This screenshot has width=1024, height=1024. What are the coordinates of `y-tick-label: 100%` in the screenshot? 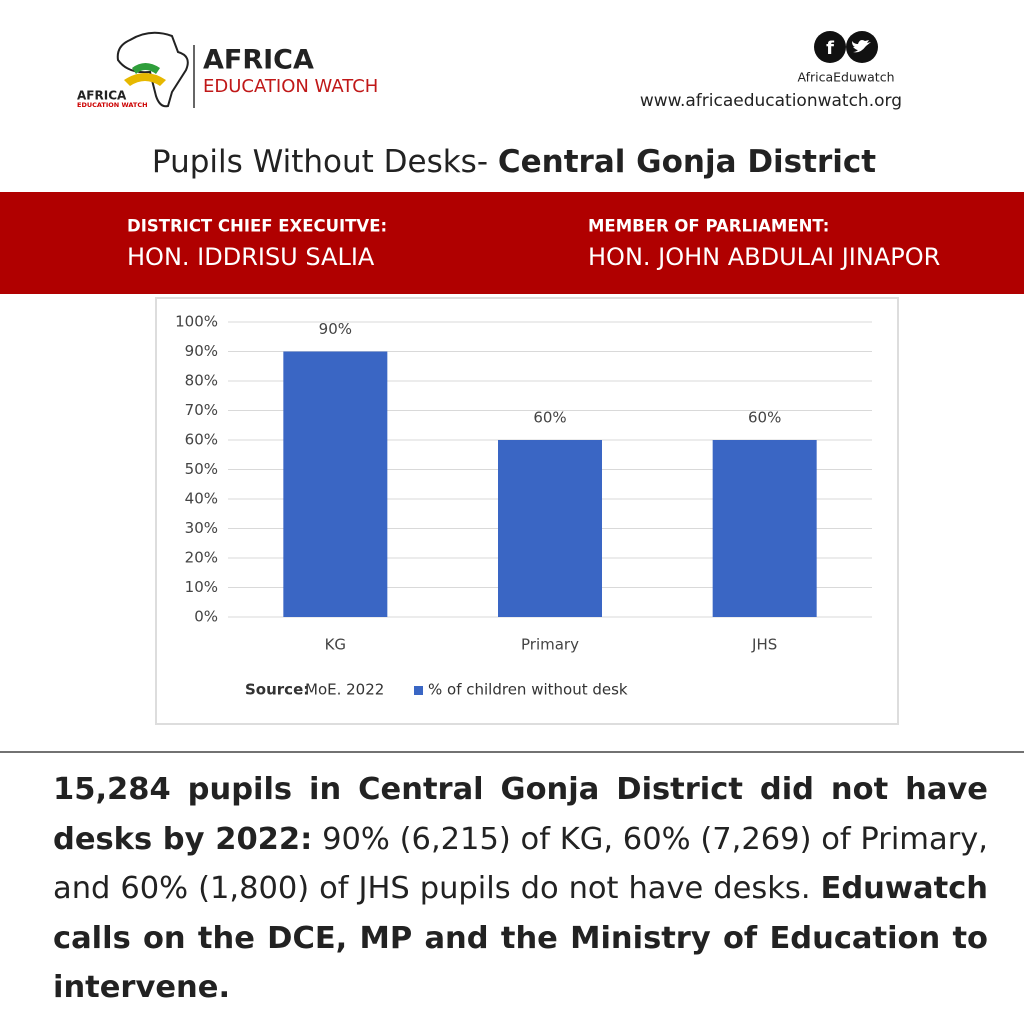 It's located at (196, 322).